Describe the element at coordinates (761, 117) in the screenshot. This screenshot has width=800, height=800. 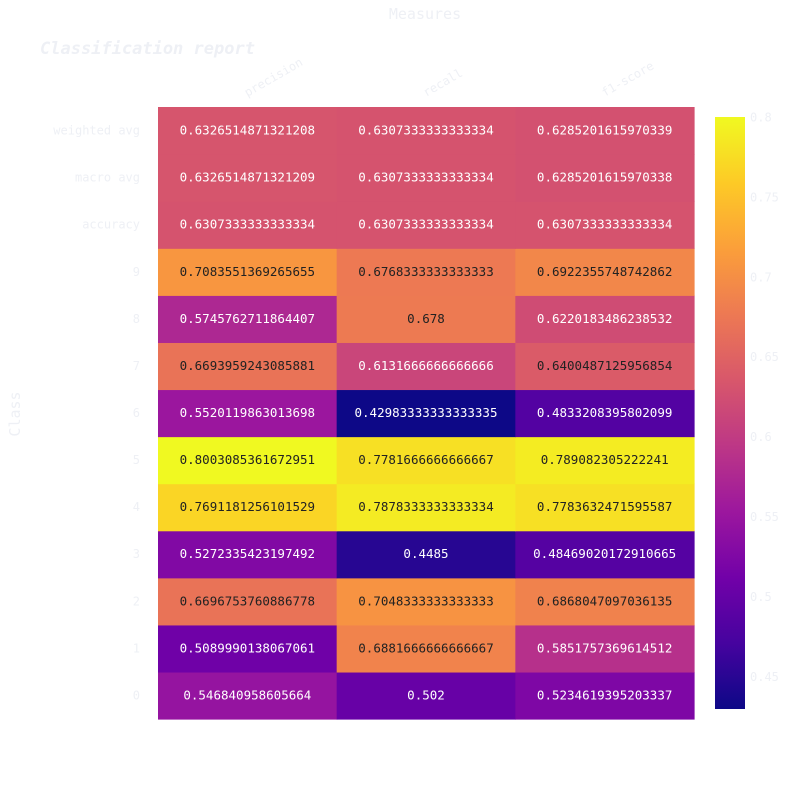
I see `colorbar-tick-label: 0.8` at that location.